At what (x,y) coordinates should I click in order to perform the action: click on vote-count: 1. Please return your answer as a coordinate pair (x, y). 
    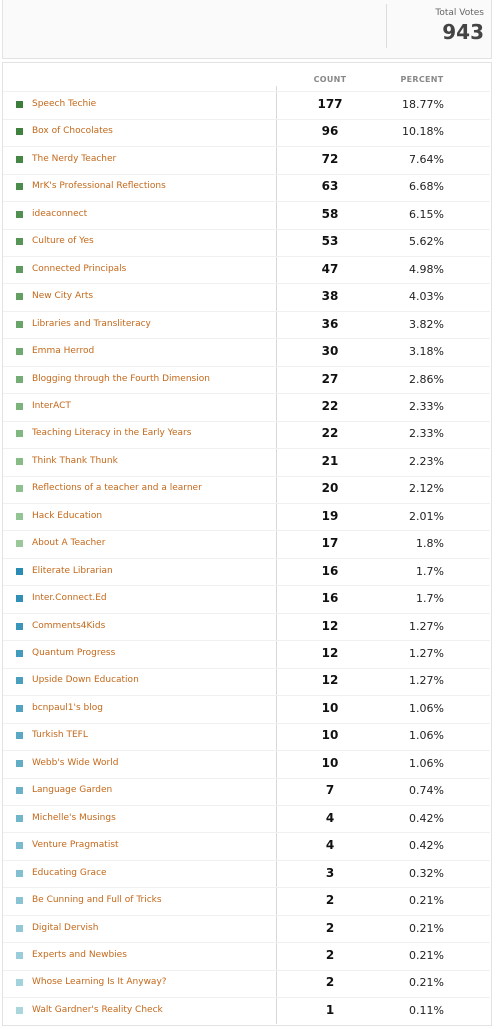
    Looking at the image, I should click on (330, 1009).